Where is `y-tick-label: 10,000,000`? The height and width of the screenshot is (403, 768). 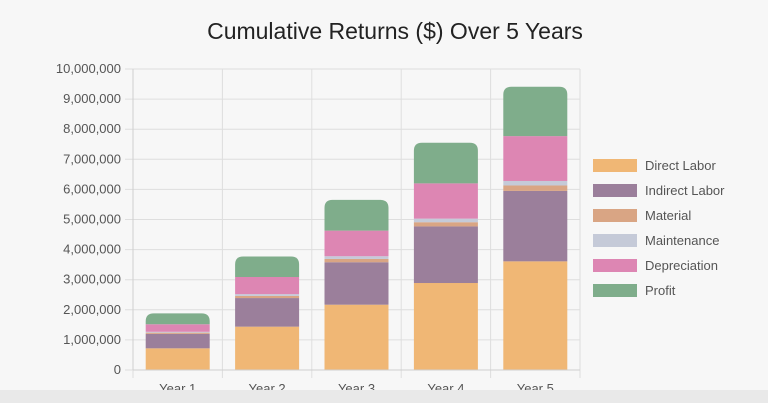
y-tick-label: 10,000,000 is located at coordinates (88, 68).